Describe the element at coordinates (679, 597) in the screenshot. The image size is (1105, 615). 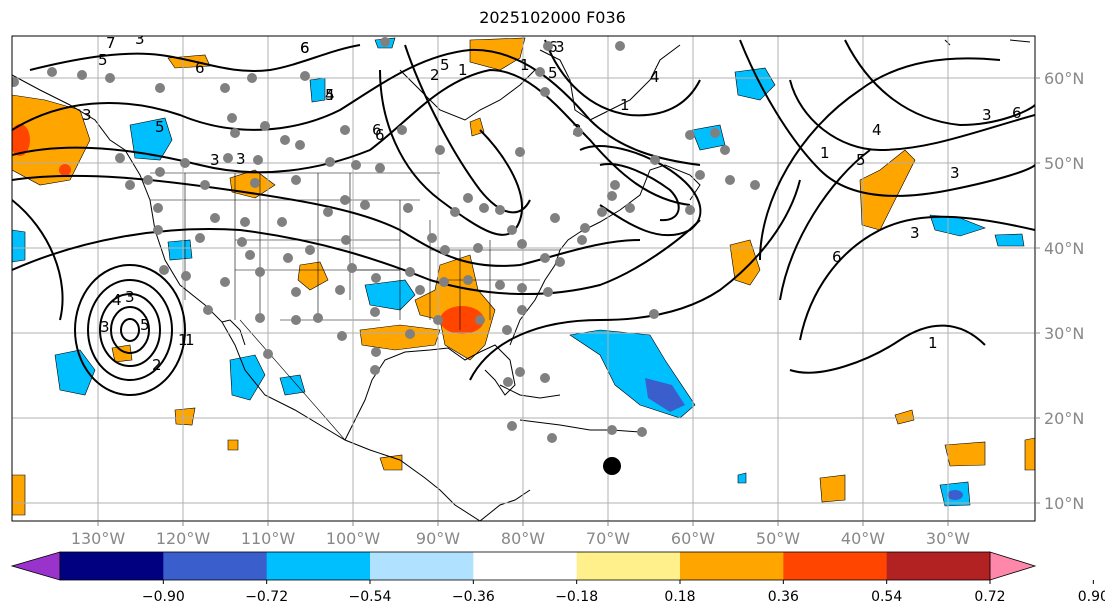
I see `colorbar-tick-label: 0.18` at that location.